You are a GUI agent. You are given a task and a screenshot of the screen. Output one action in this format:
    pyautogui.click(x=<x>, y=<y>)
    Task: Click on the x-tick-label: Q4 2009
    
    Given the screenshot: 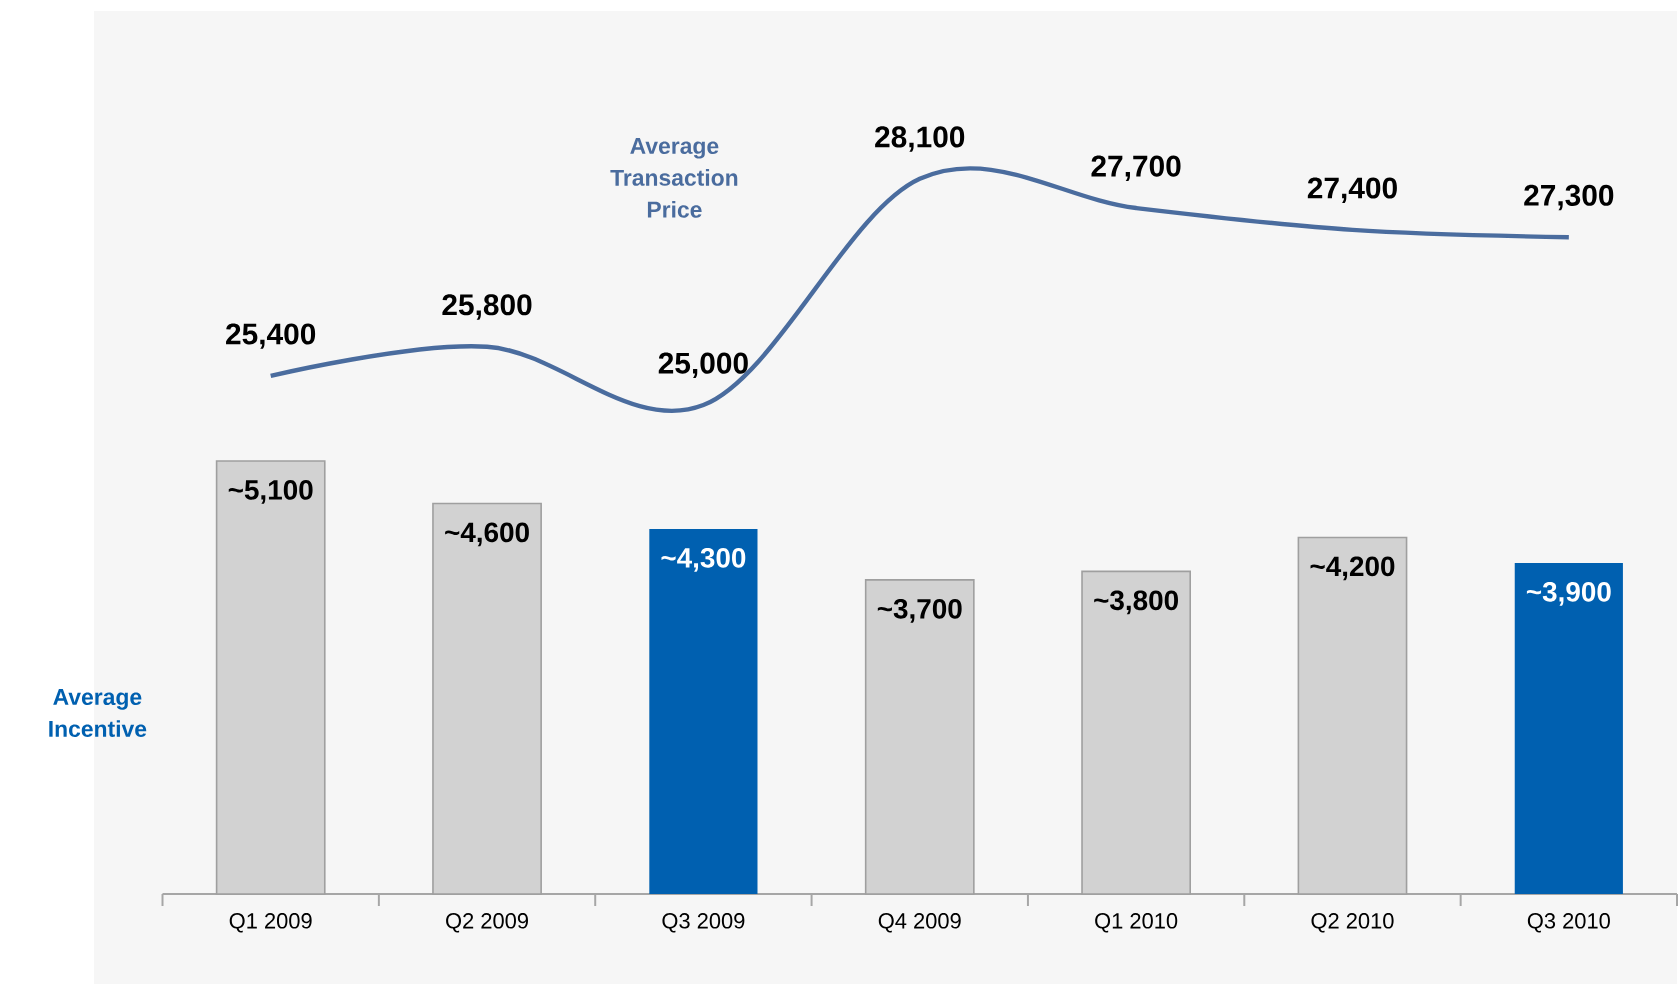 What is the action you would take?
    pyautogui.click(x=919, y=922)
    